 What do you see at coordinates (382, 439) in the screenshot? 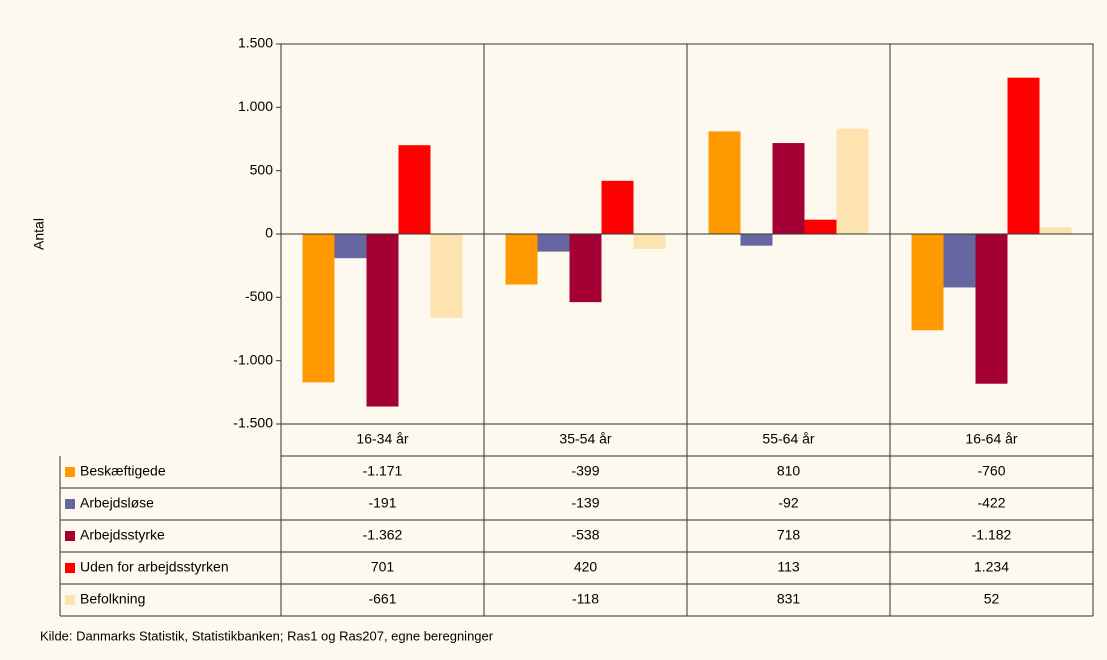
I see `x-tick-label: 16-34 år` at bounding box center [382, 439].